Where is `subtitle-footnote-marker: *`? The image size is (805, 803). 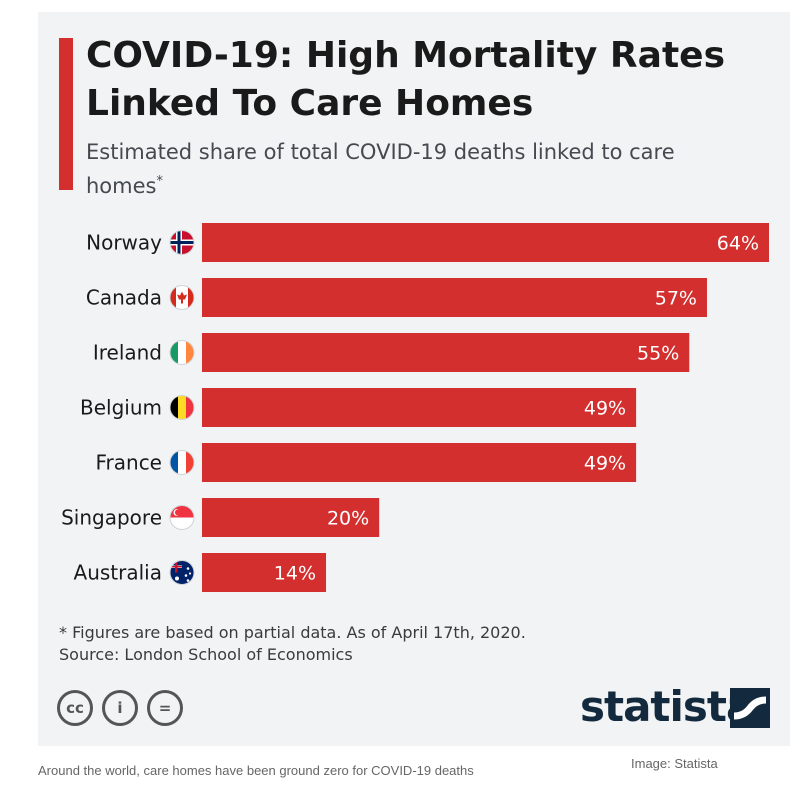
subtitle-footnote-marker: * is located at coordinates (159, 181).